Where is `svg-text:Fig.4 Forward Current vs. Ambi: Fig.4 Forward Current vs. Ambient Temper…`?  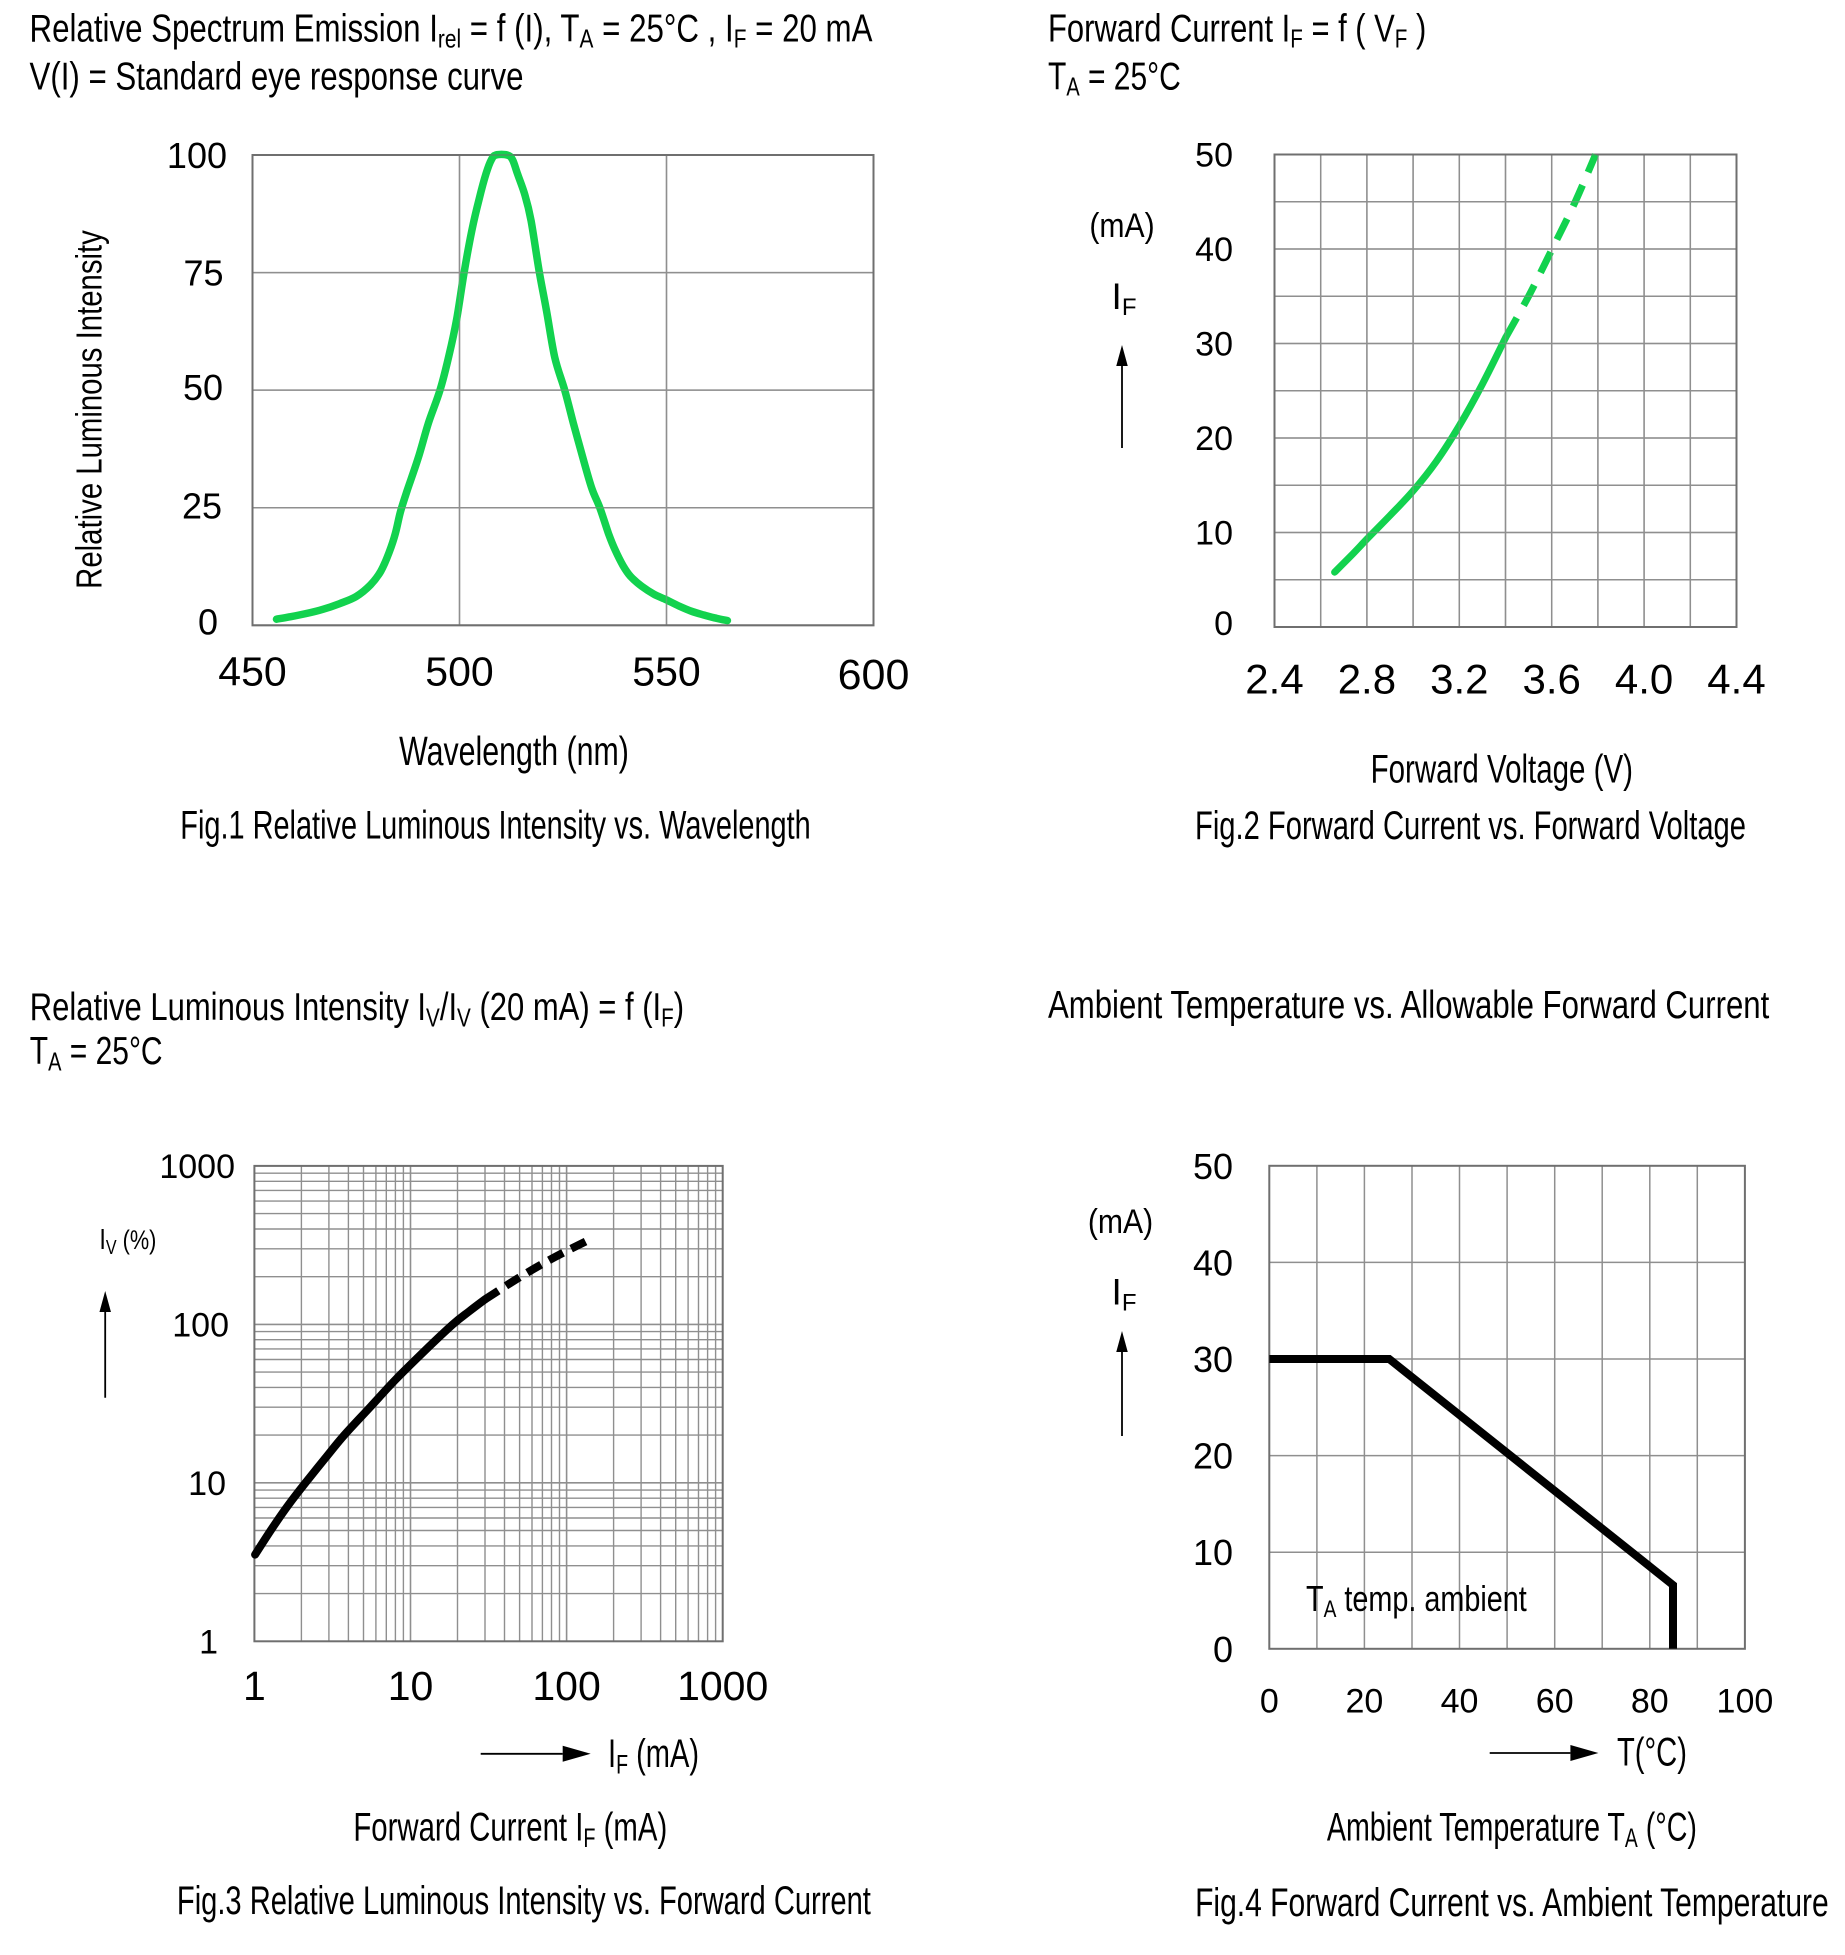 svg-text:Fig.4 Forward Current vs. Ambi: Fig.4 Forward Current vs. Ambient Temper… is located at coordinates (1512, 1903).